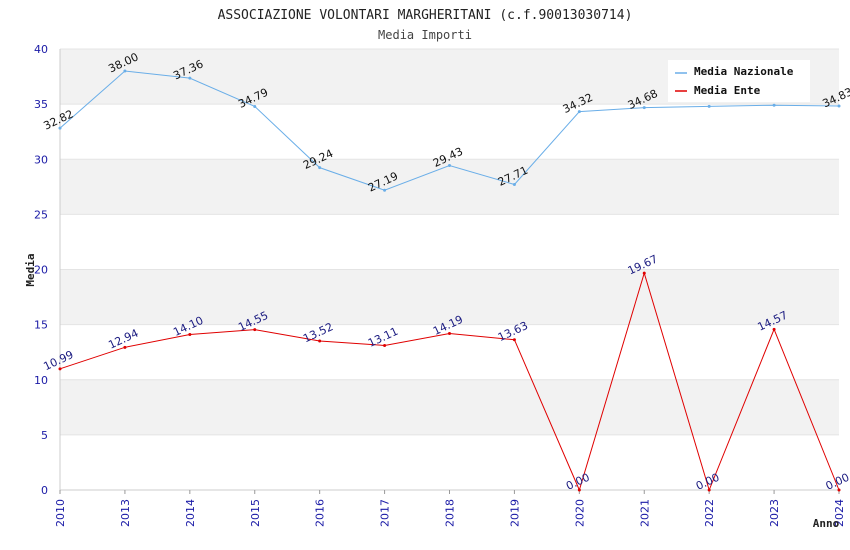 Image resolution: width=850 pixels, height=550 pixels. What do you see at coordinates (450, 513) in the screenshot?
I see `x-tick-label: 2018` at bounding box center [450, 513].